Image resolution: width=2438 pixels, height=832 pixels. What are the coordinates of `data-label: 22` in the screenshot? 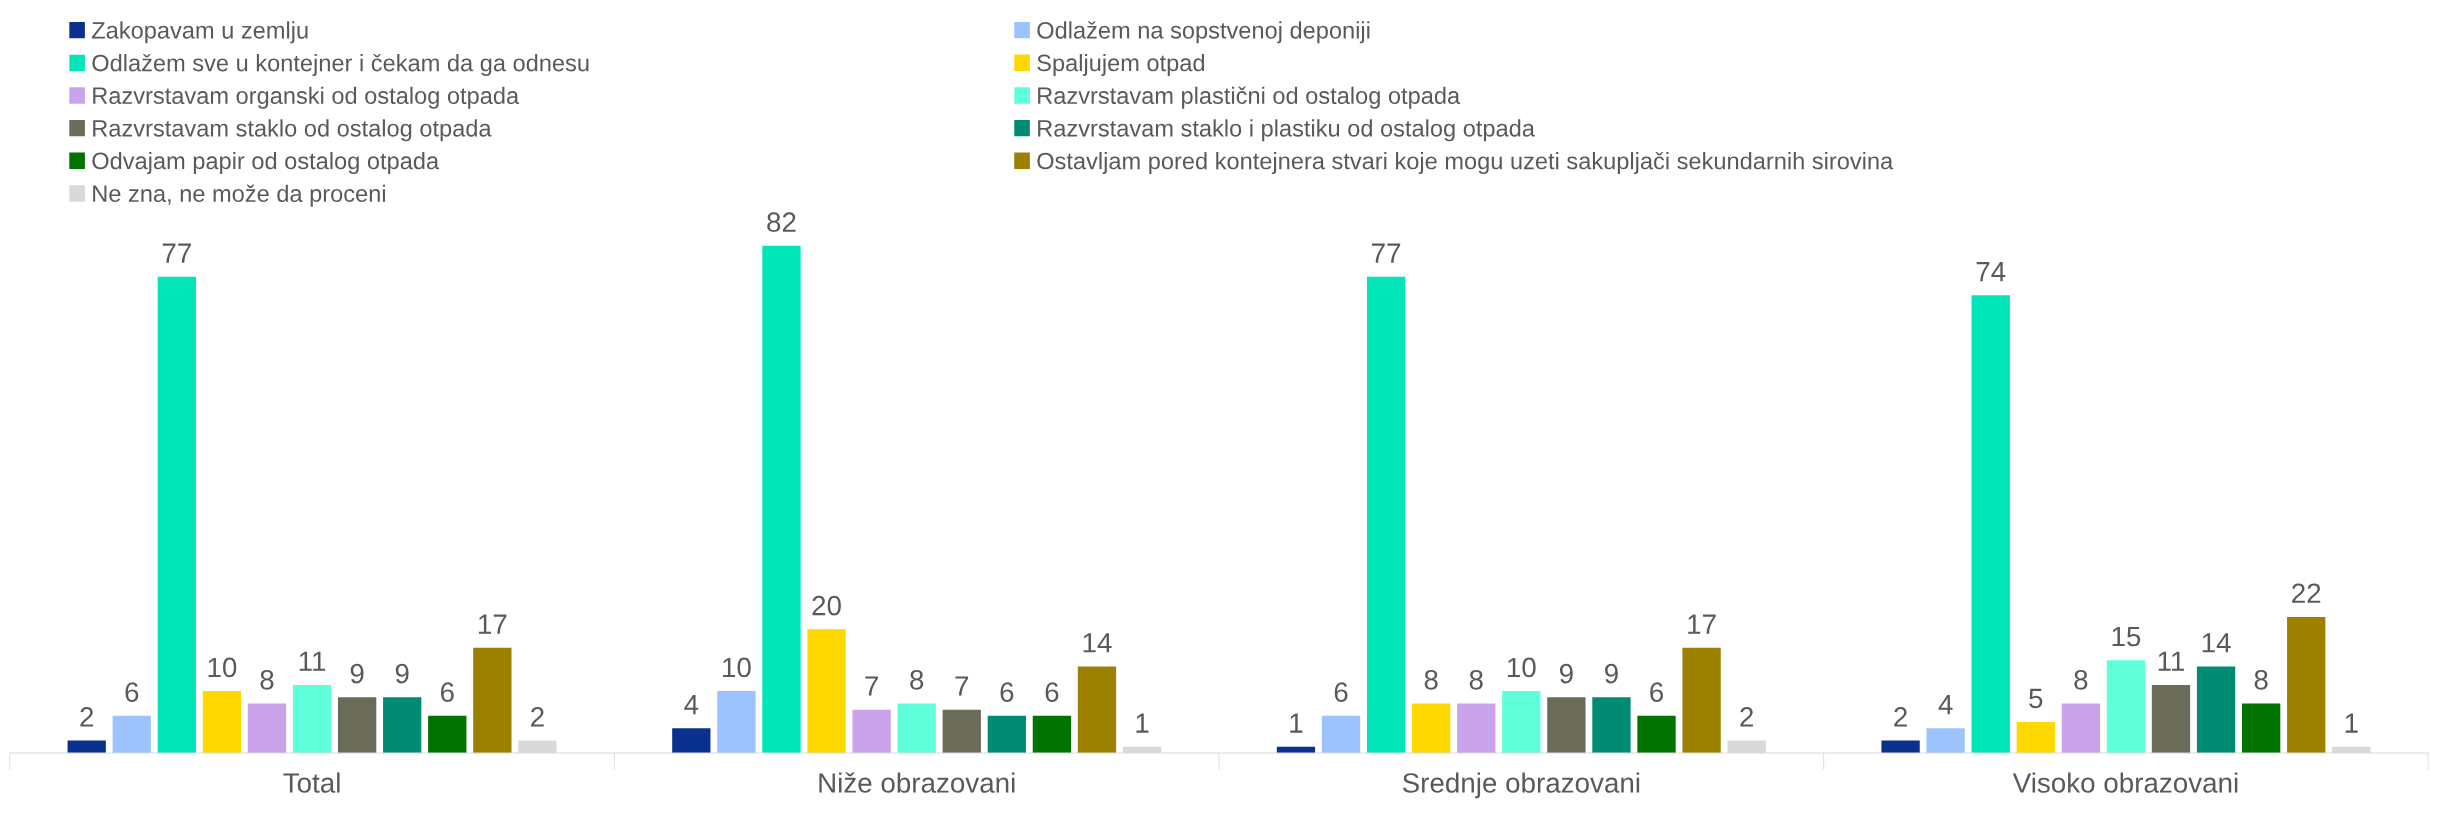 It's located at (2306, 593).